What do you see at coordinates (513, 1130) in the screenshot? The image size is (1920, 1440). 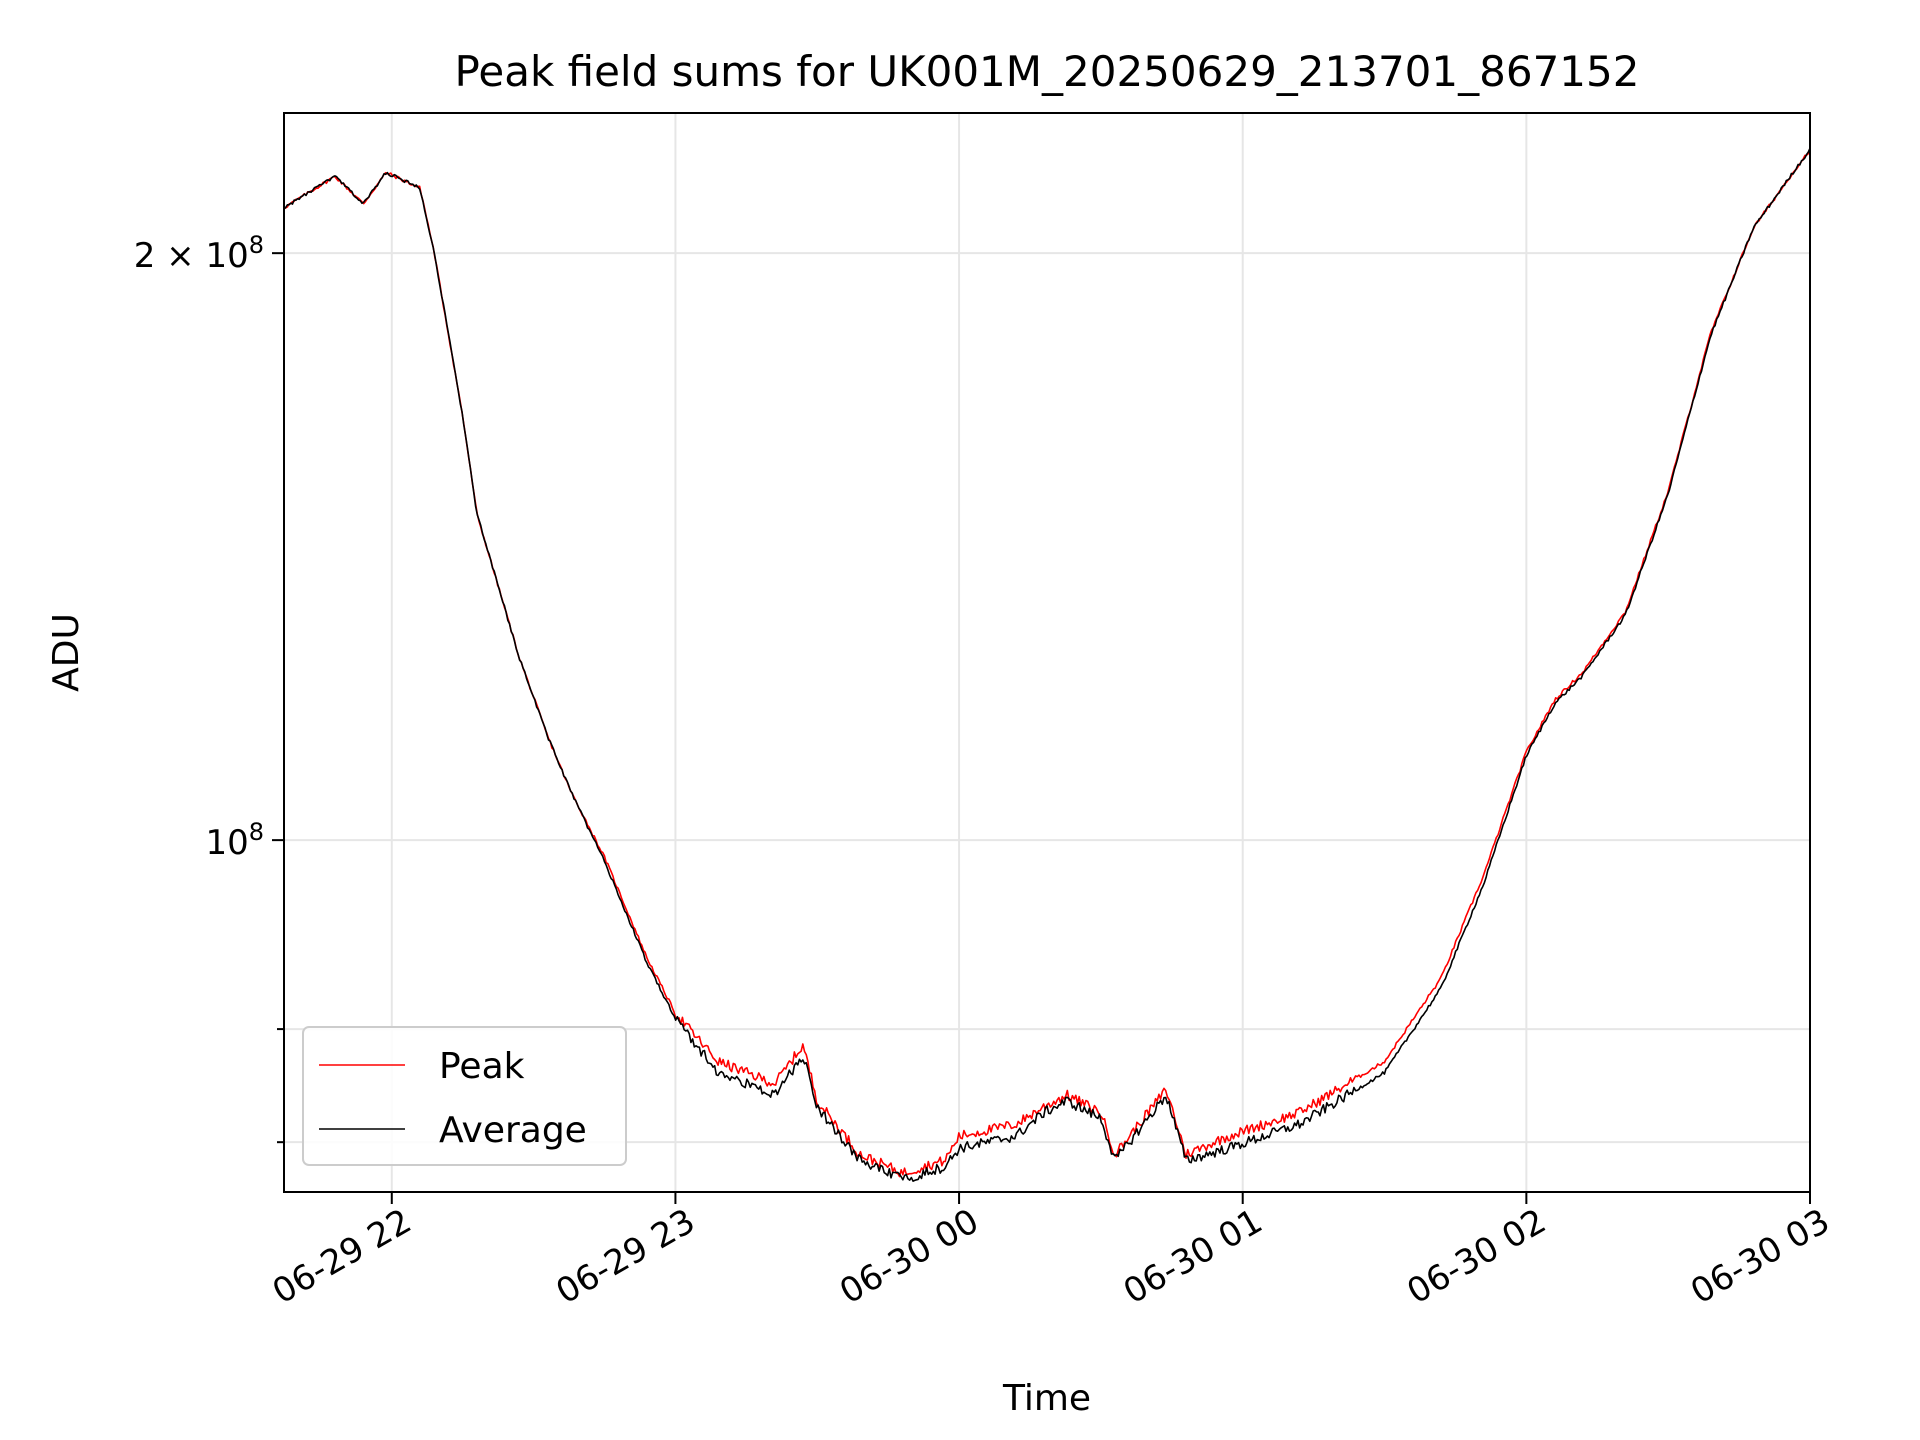 I see `legend-label-average: Average` at bounding box center [513, 1130].